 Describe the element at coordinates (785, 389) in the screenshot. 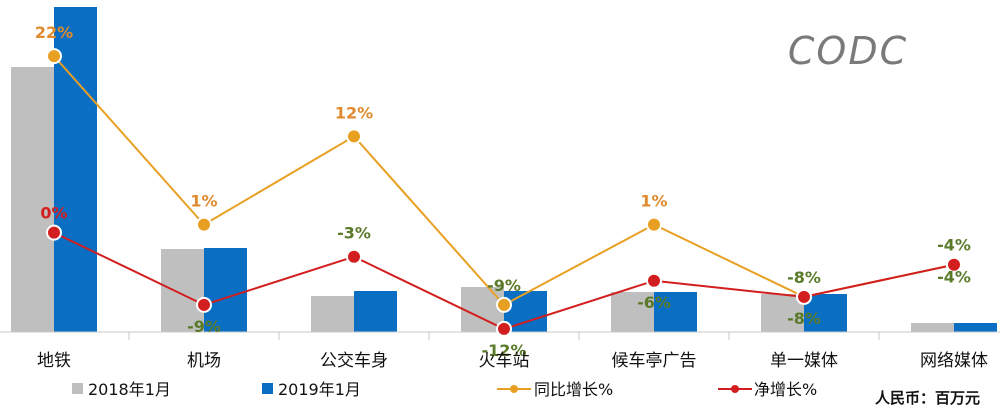

I see `legend-item-net-label: 净增长%` at that location.